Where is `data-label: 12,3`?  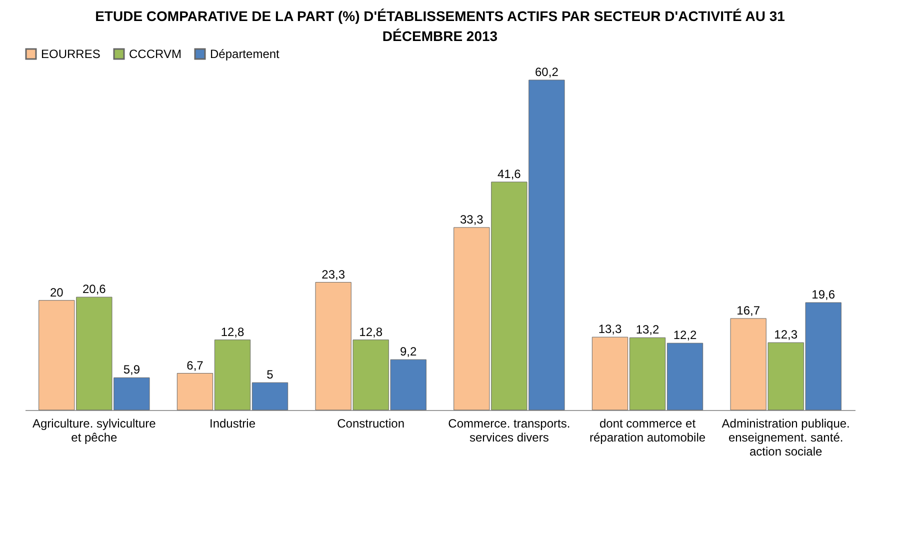
data-label: 12,3 is located at coordinates (786, 335).